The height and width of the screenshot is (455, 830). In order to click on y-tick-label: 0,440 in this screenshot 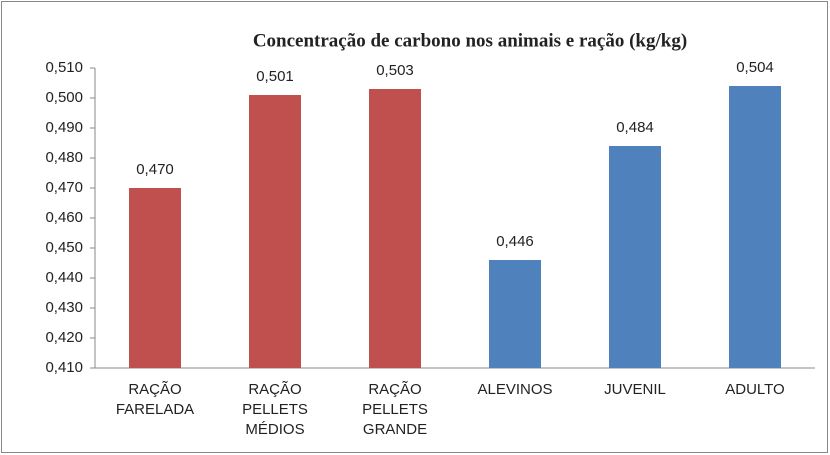, I will do `click(64, 277)`.